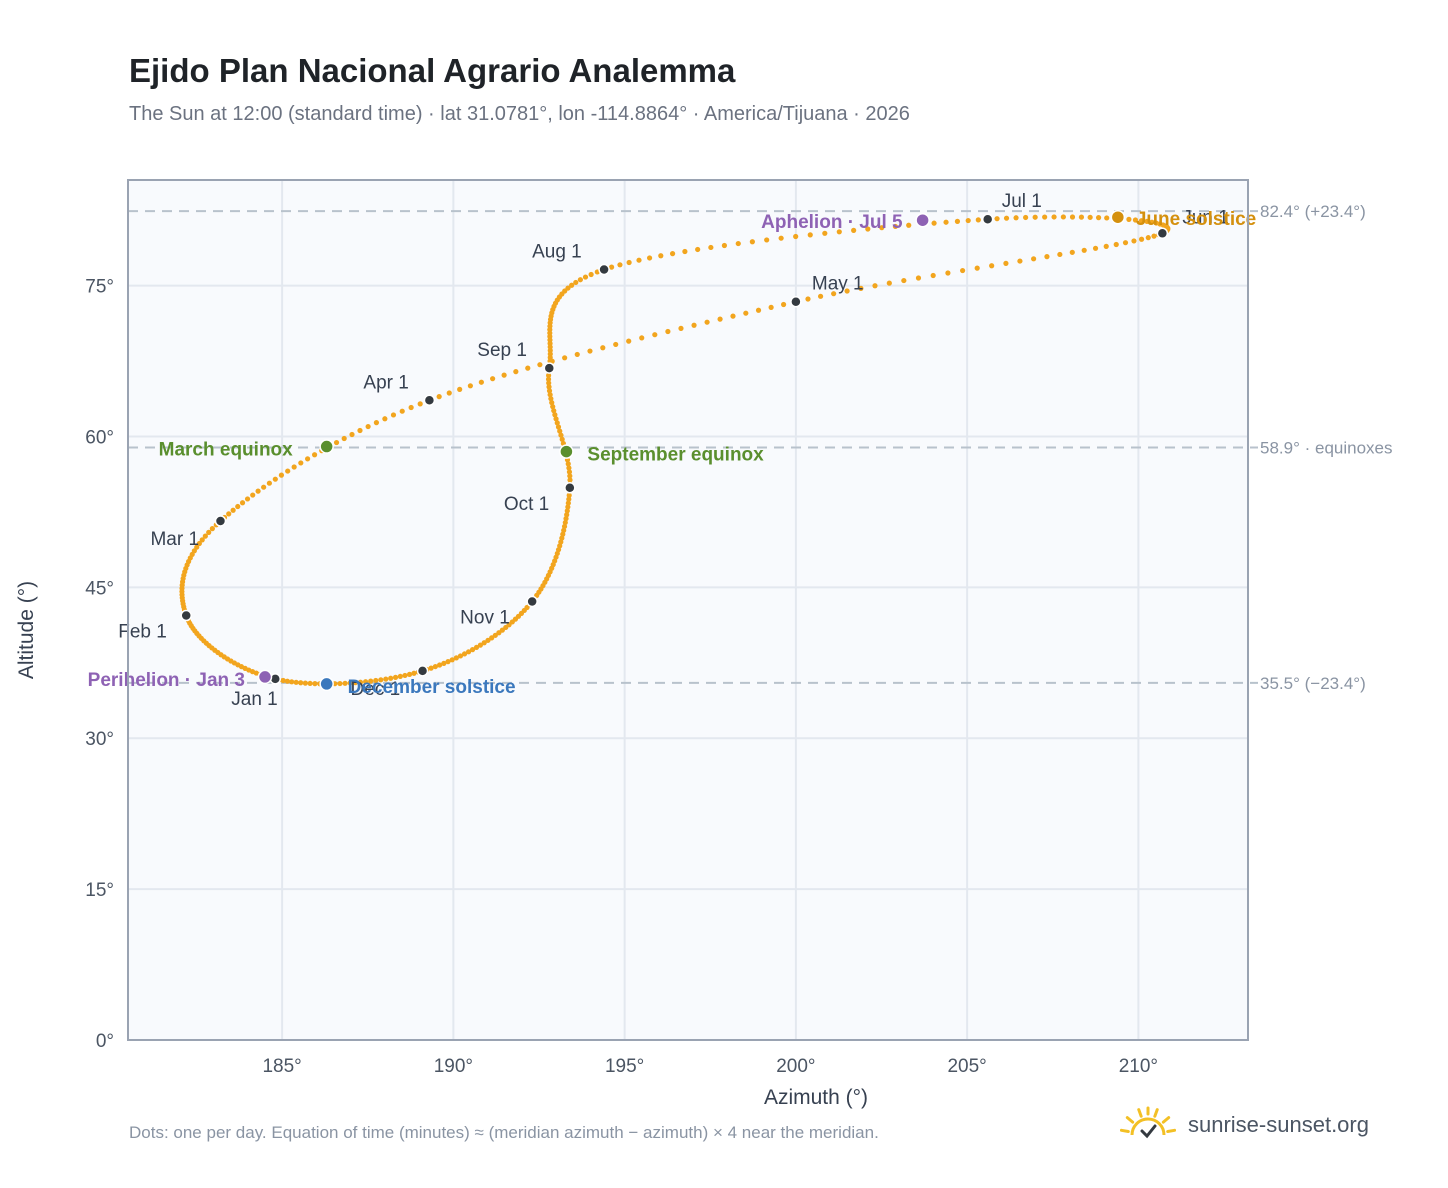  What do you see at coordinates (502, 350) in the screenshot?
I see `month-label-sep-1: Sep 1` at bounding box center [502, 350].